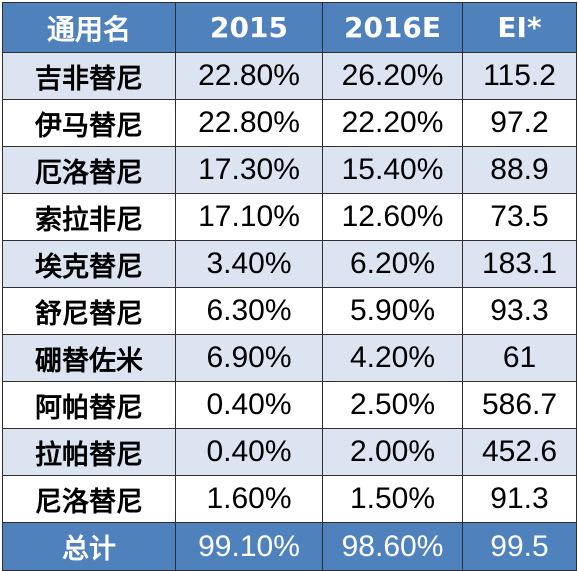  What do you see at coordinates (89, 311) in the screenshot?
I see `cell-drug-name: 舒尼替尼` at bounding box center [89, 311].